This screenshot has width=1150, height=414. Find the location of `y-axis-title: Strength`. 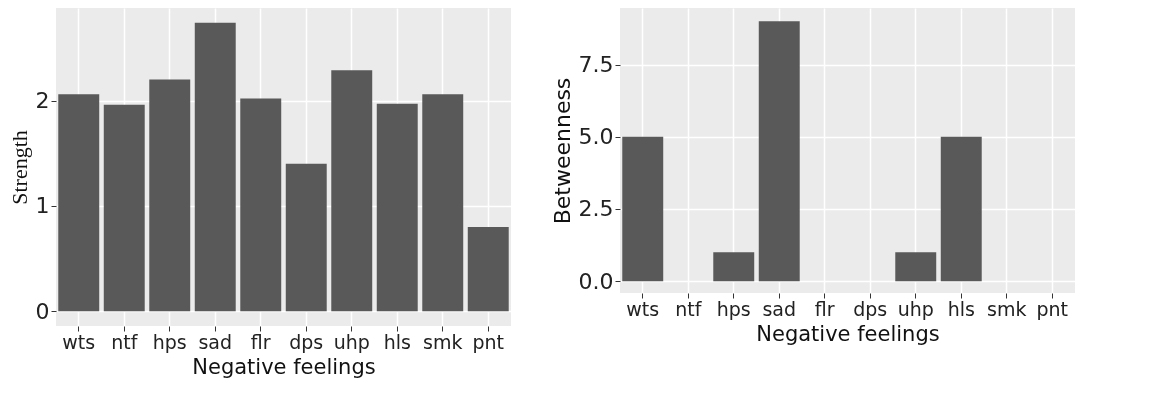

y-axis-title: Strength is located at coordinates (19, 167).